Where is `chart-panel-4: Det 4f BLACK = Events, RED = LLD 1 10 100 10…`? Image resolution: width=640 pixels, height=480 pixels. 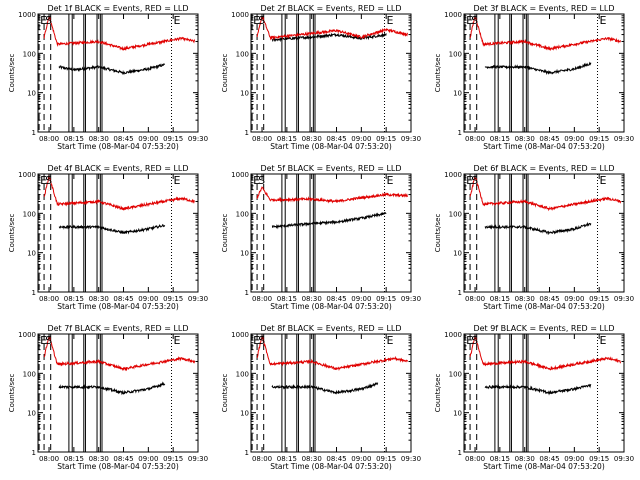 chart-panel-4: Det 4f BLACK = Events, RED = LLD 1 10 100 10… is located at coordinates (108, 237).